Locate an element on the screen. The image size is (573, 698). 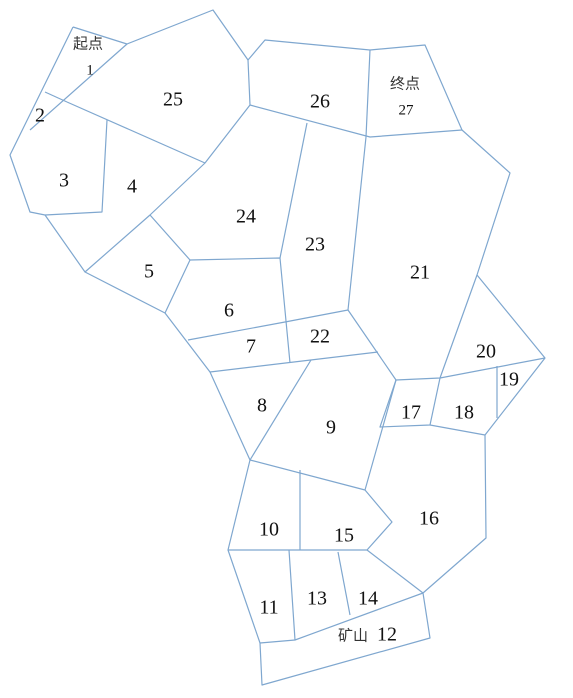
region-4-label: 4 is located at coordinates (132, 187).